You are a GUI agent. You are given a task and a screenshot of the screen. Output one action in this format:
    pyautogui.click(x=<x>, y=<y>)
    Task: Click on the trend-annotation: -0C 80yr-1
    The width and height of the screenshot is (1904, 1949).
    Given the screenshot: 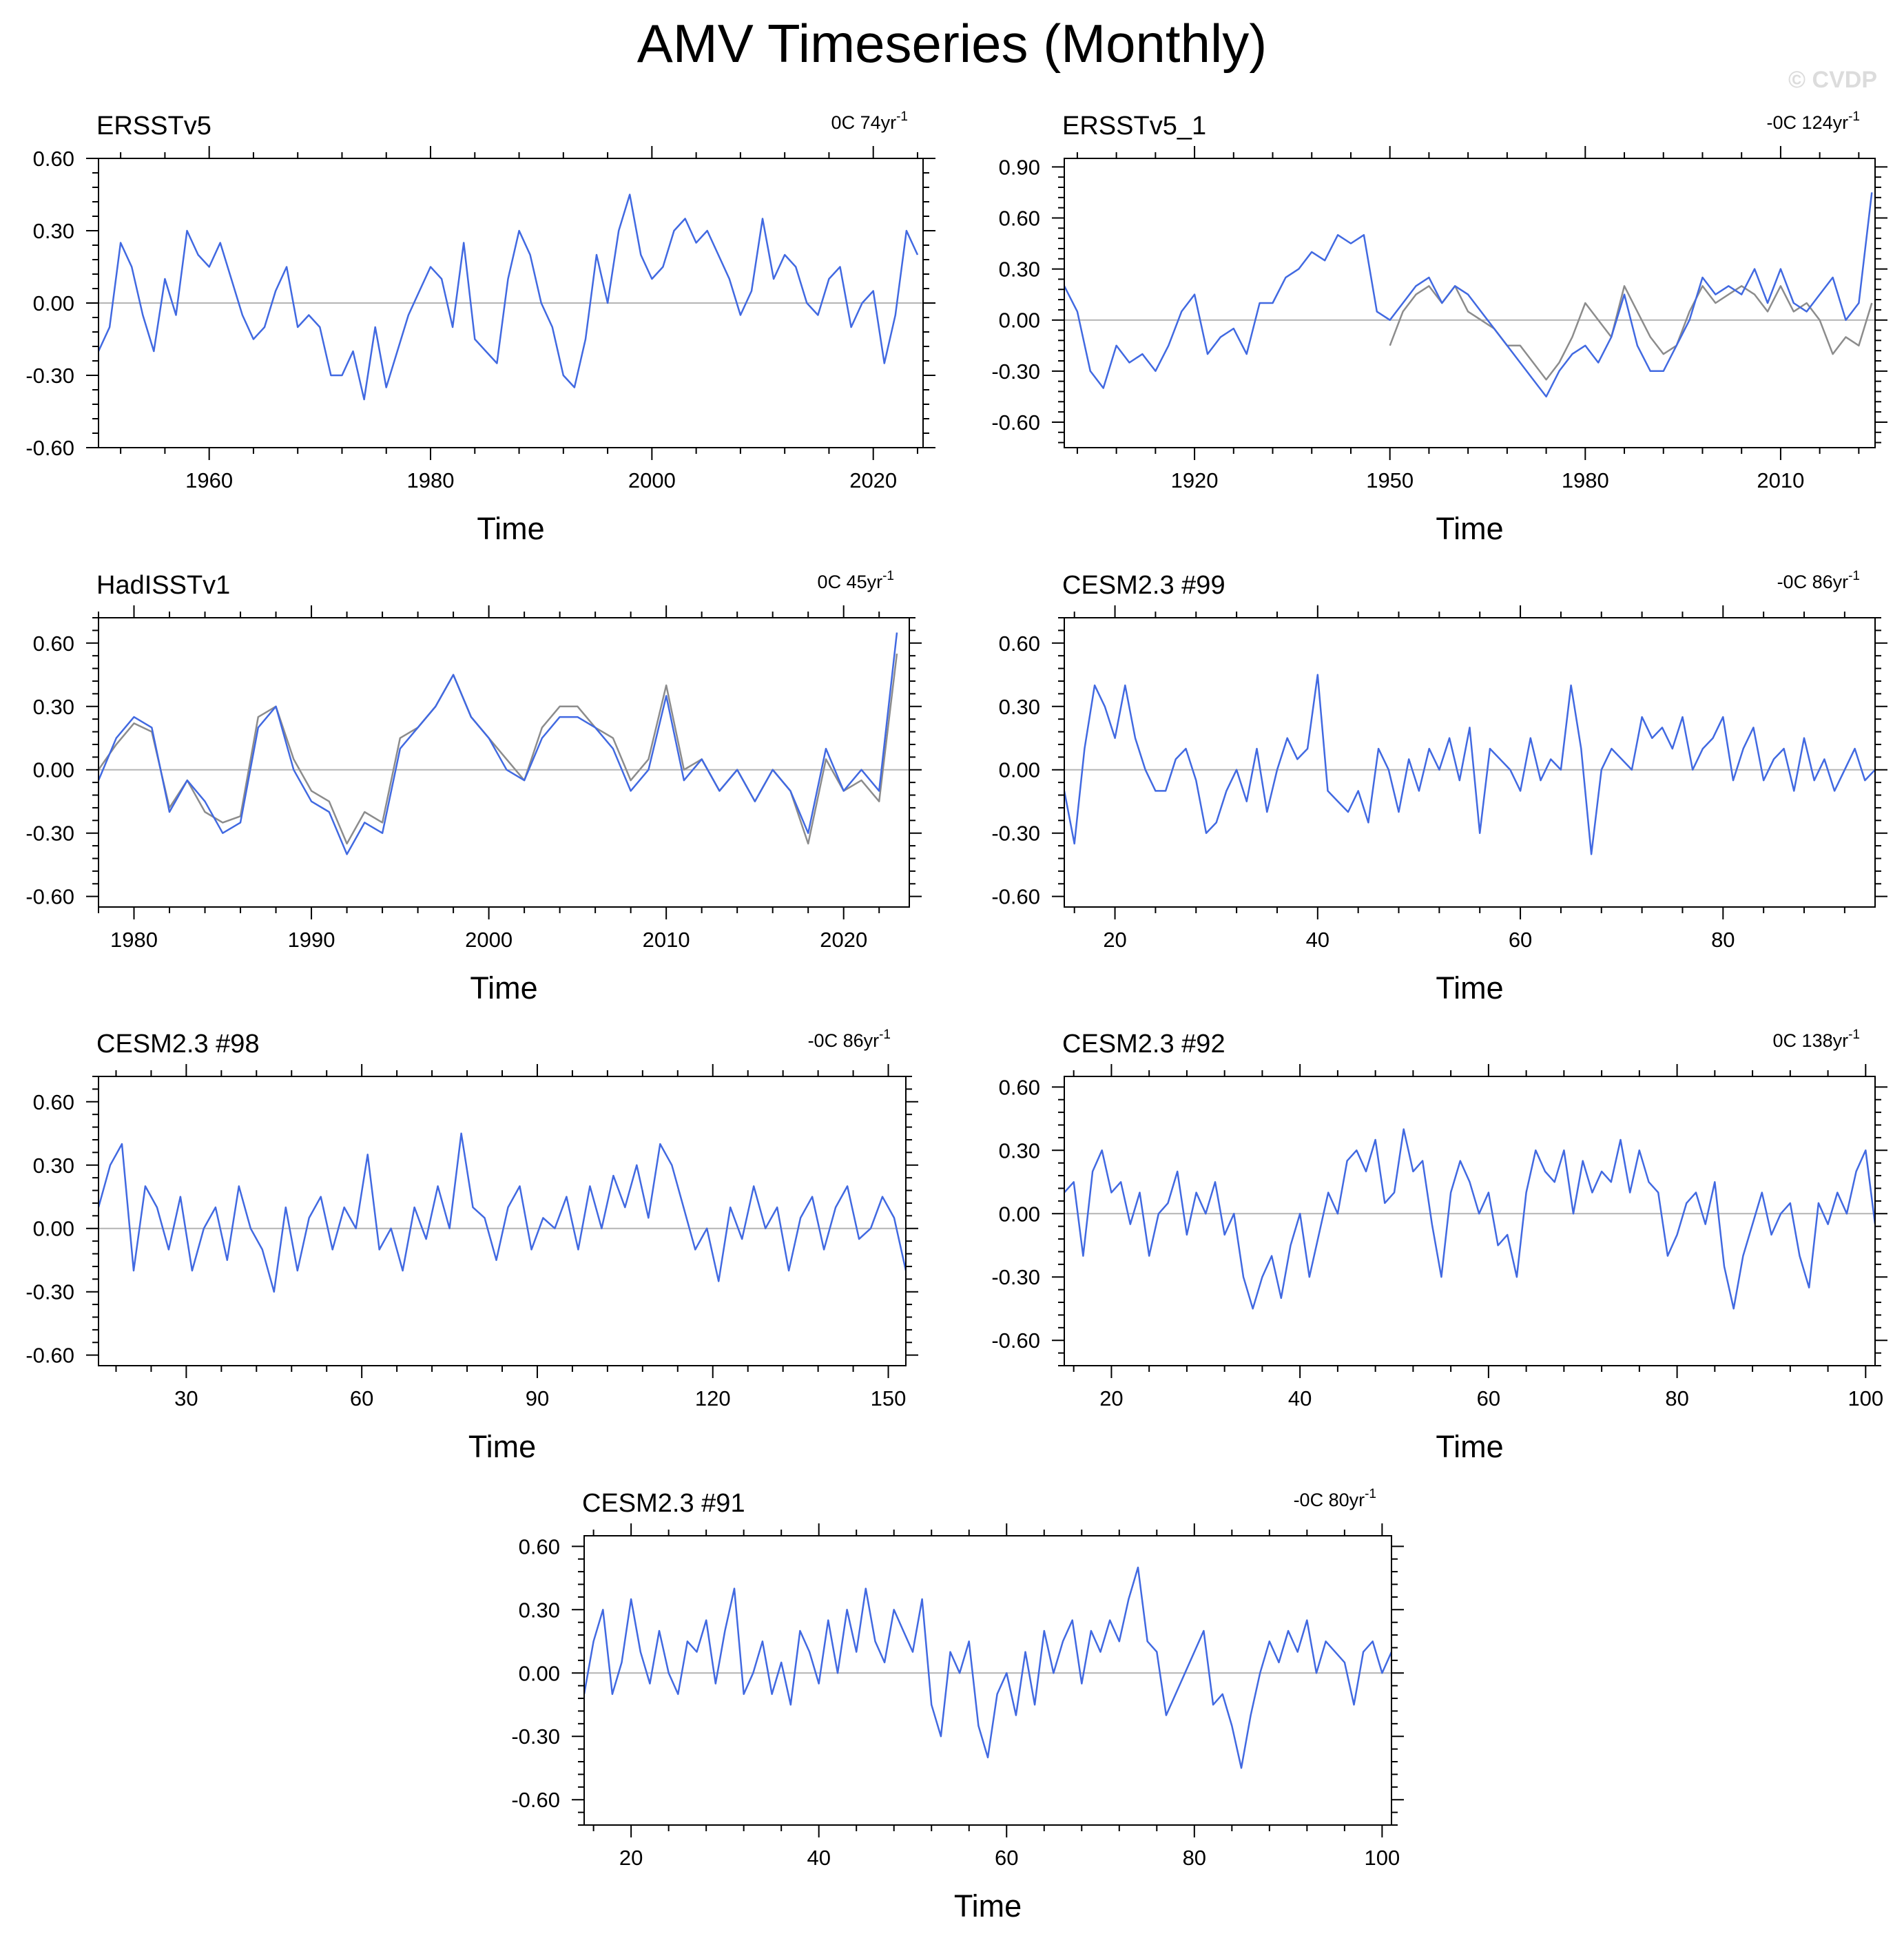 What is the action you would take?
    pyautogui.click(x=1335, y=1498)
    